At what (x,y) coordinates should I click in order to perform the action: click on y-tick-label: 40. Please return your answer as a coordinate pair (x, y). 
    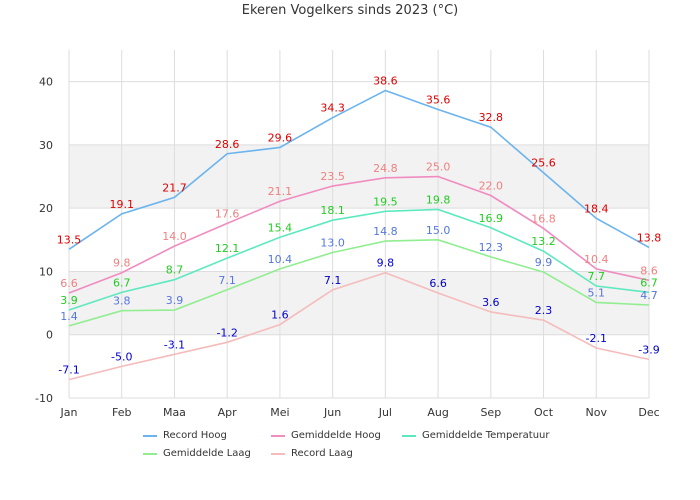
    Looking at the image, I should click on (46, 82).